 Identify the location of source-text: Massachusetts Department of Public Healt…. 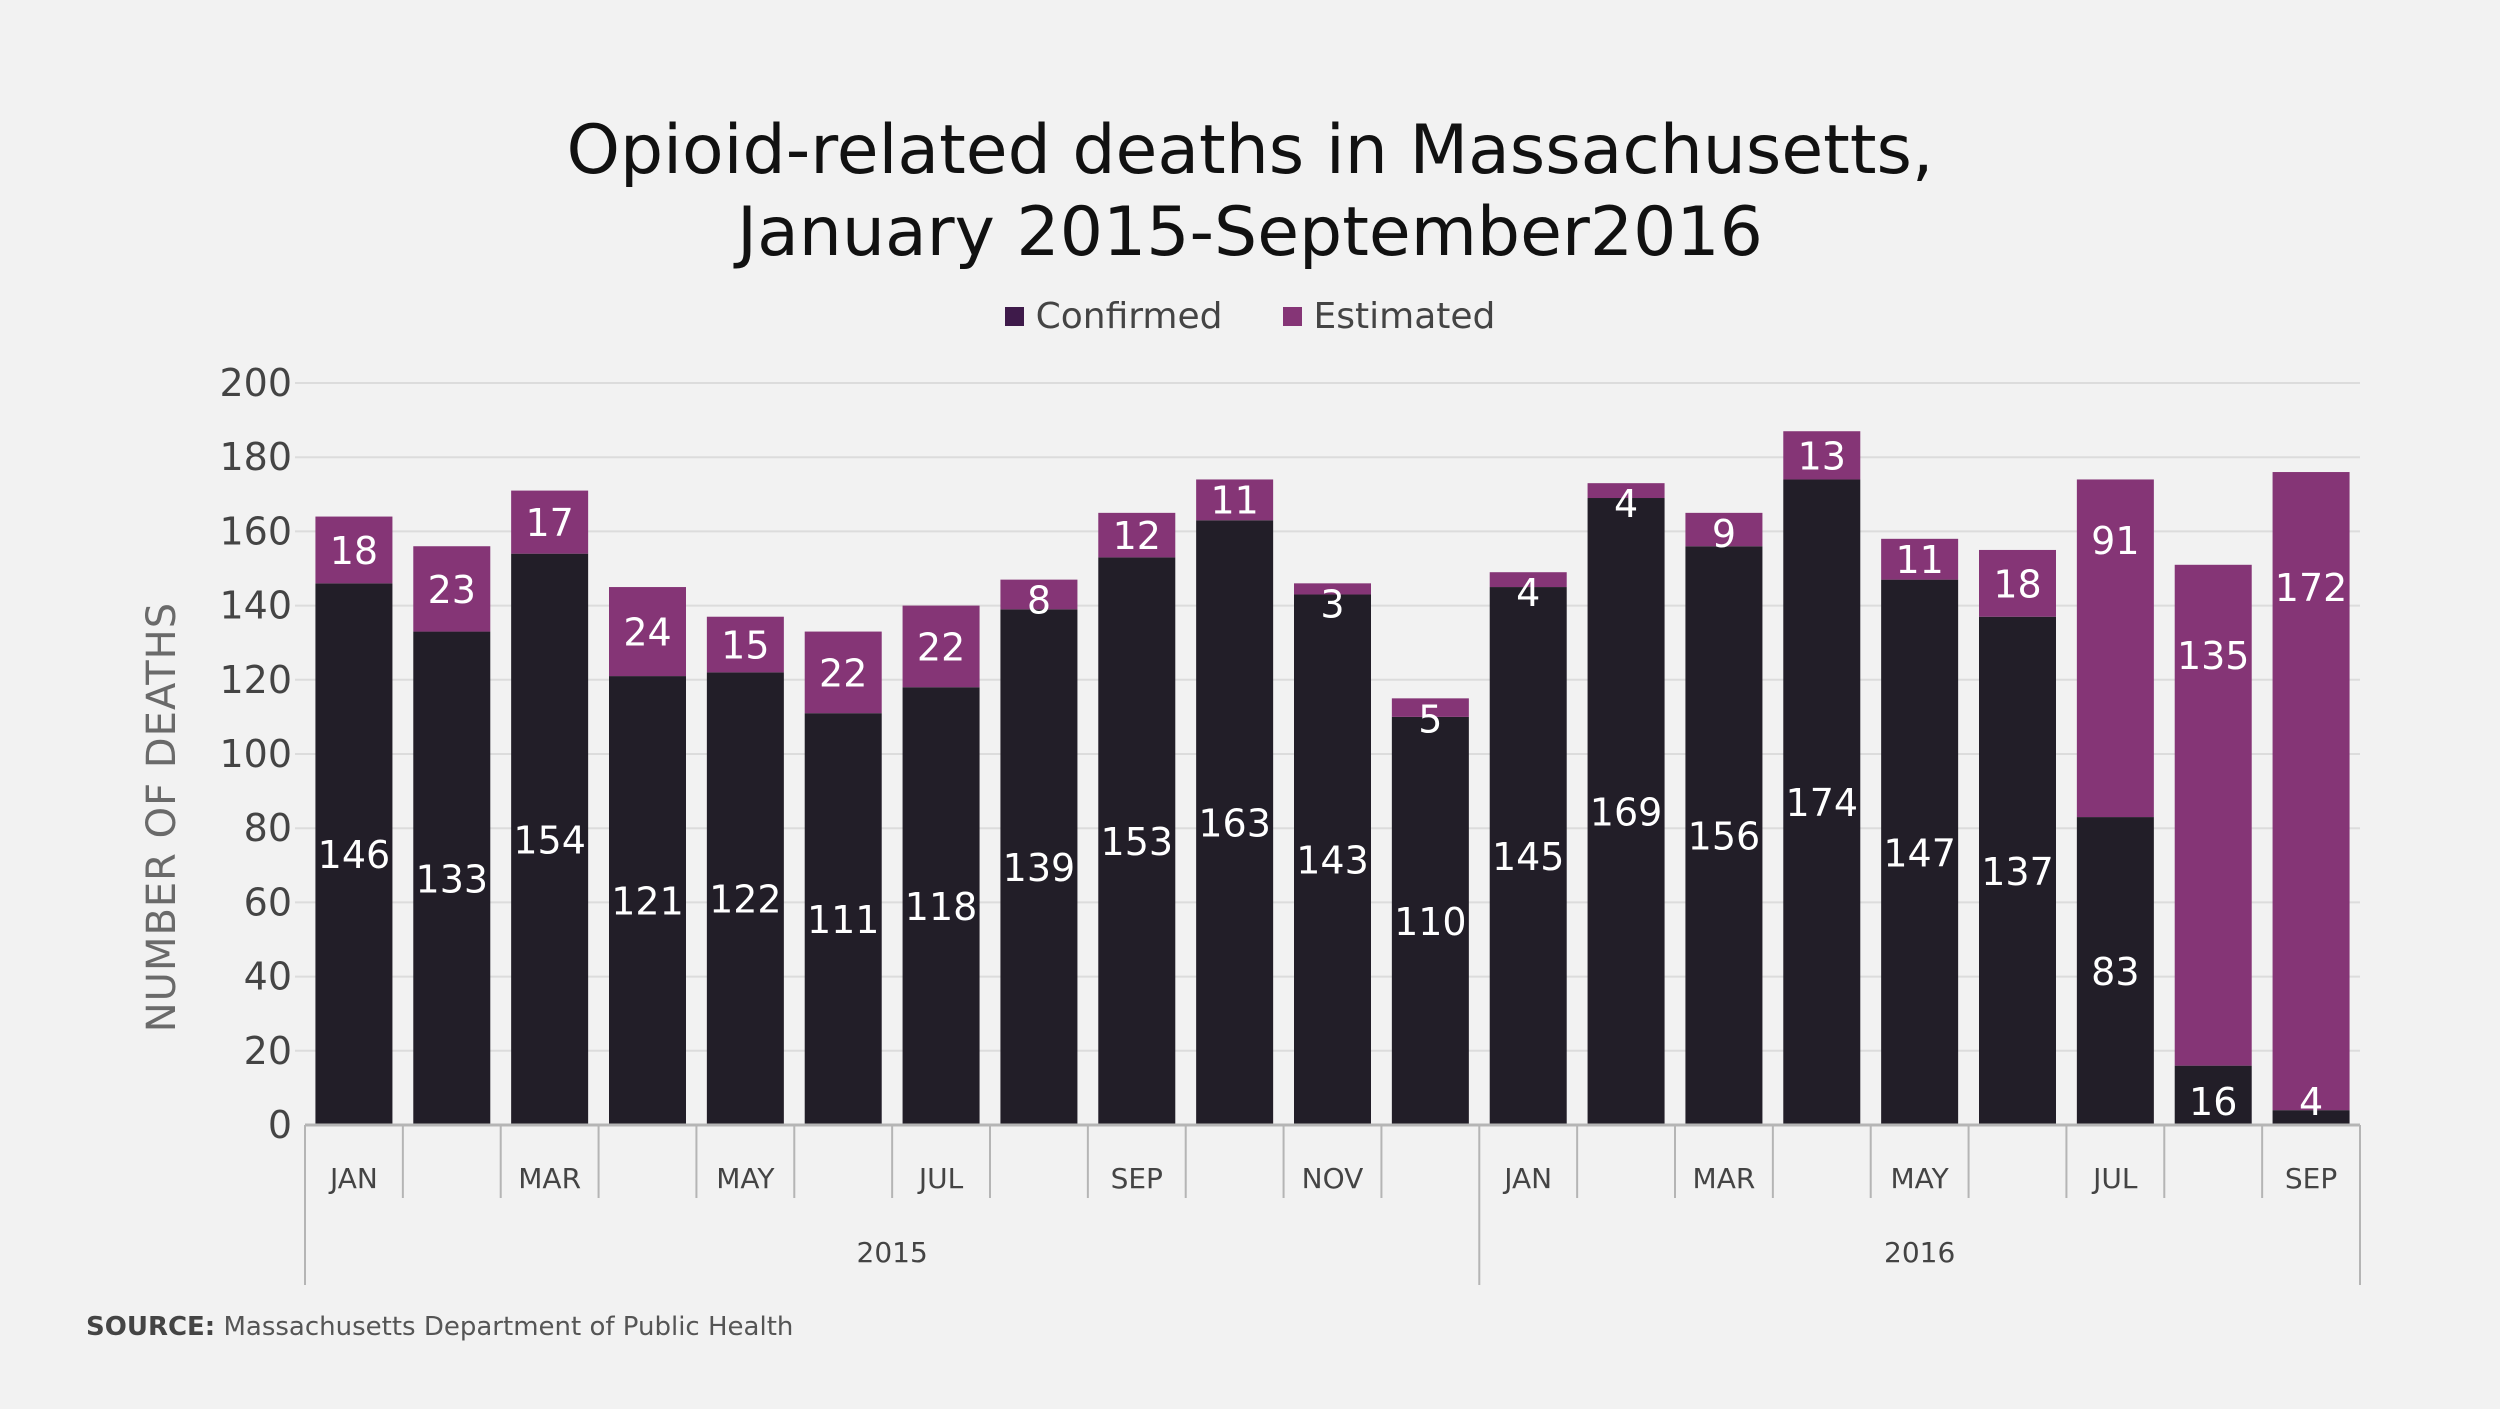
(508, 1327).